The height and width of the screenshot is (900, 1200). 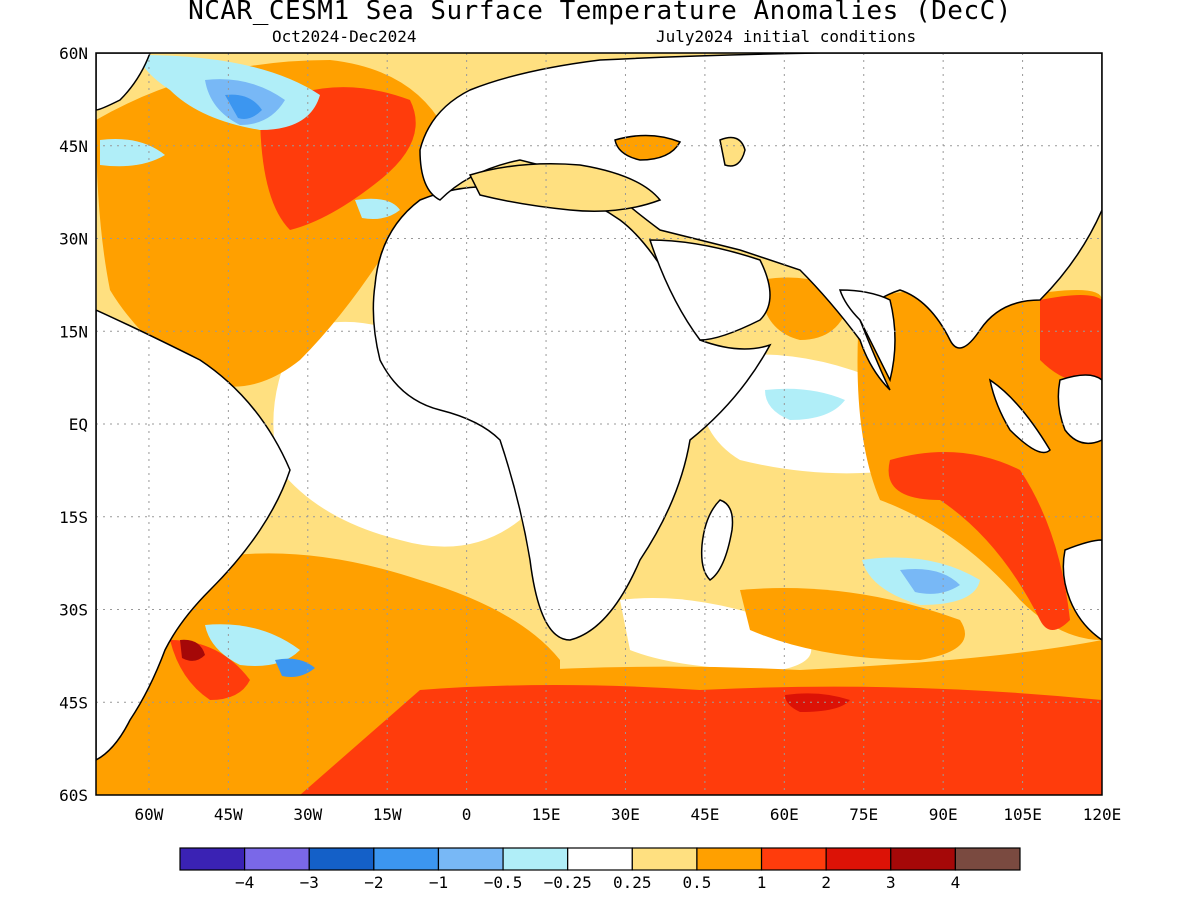 I want to click on lon-tick-label: 45E, so click(x=704, y=814).